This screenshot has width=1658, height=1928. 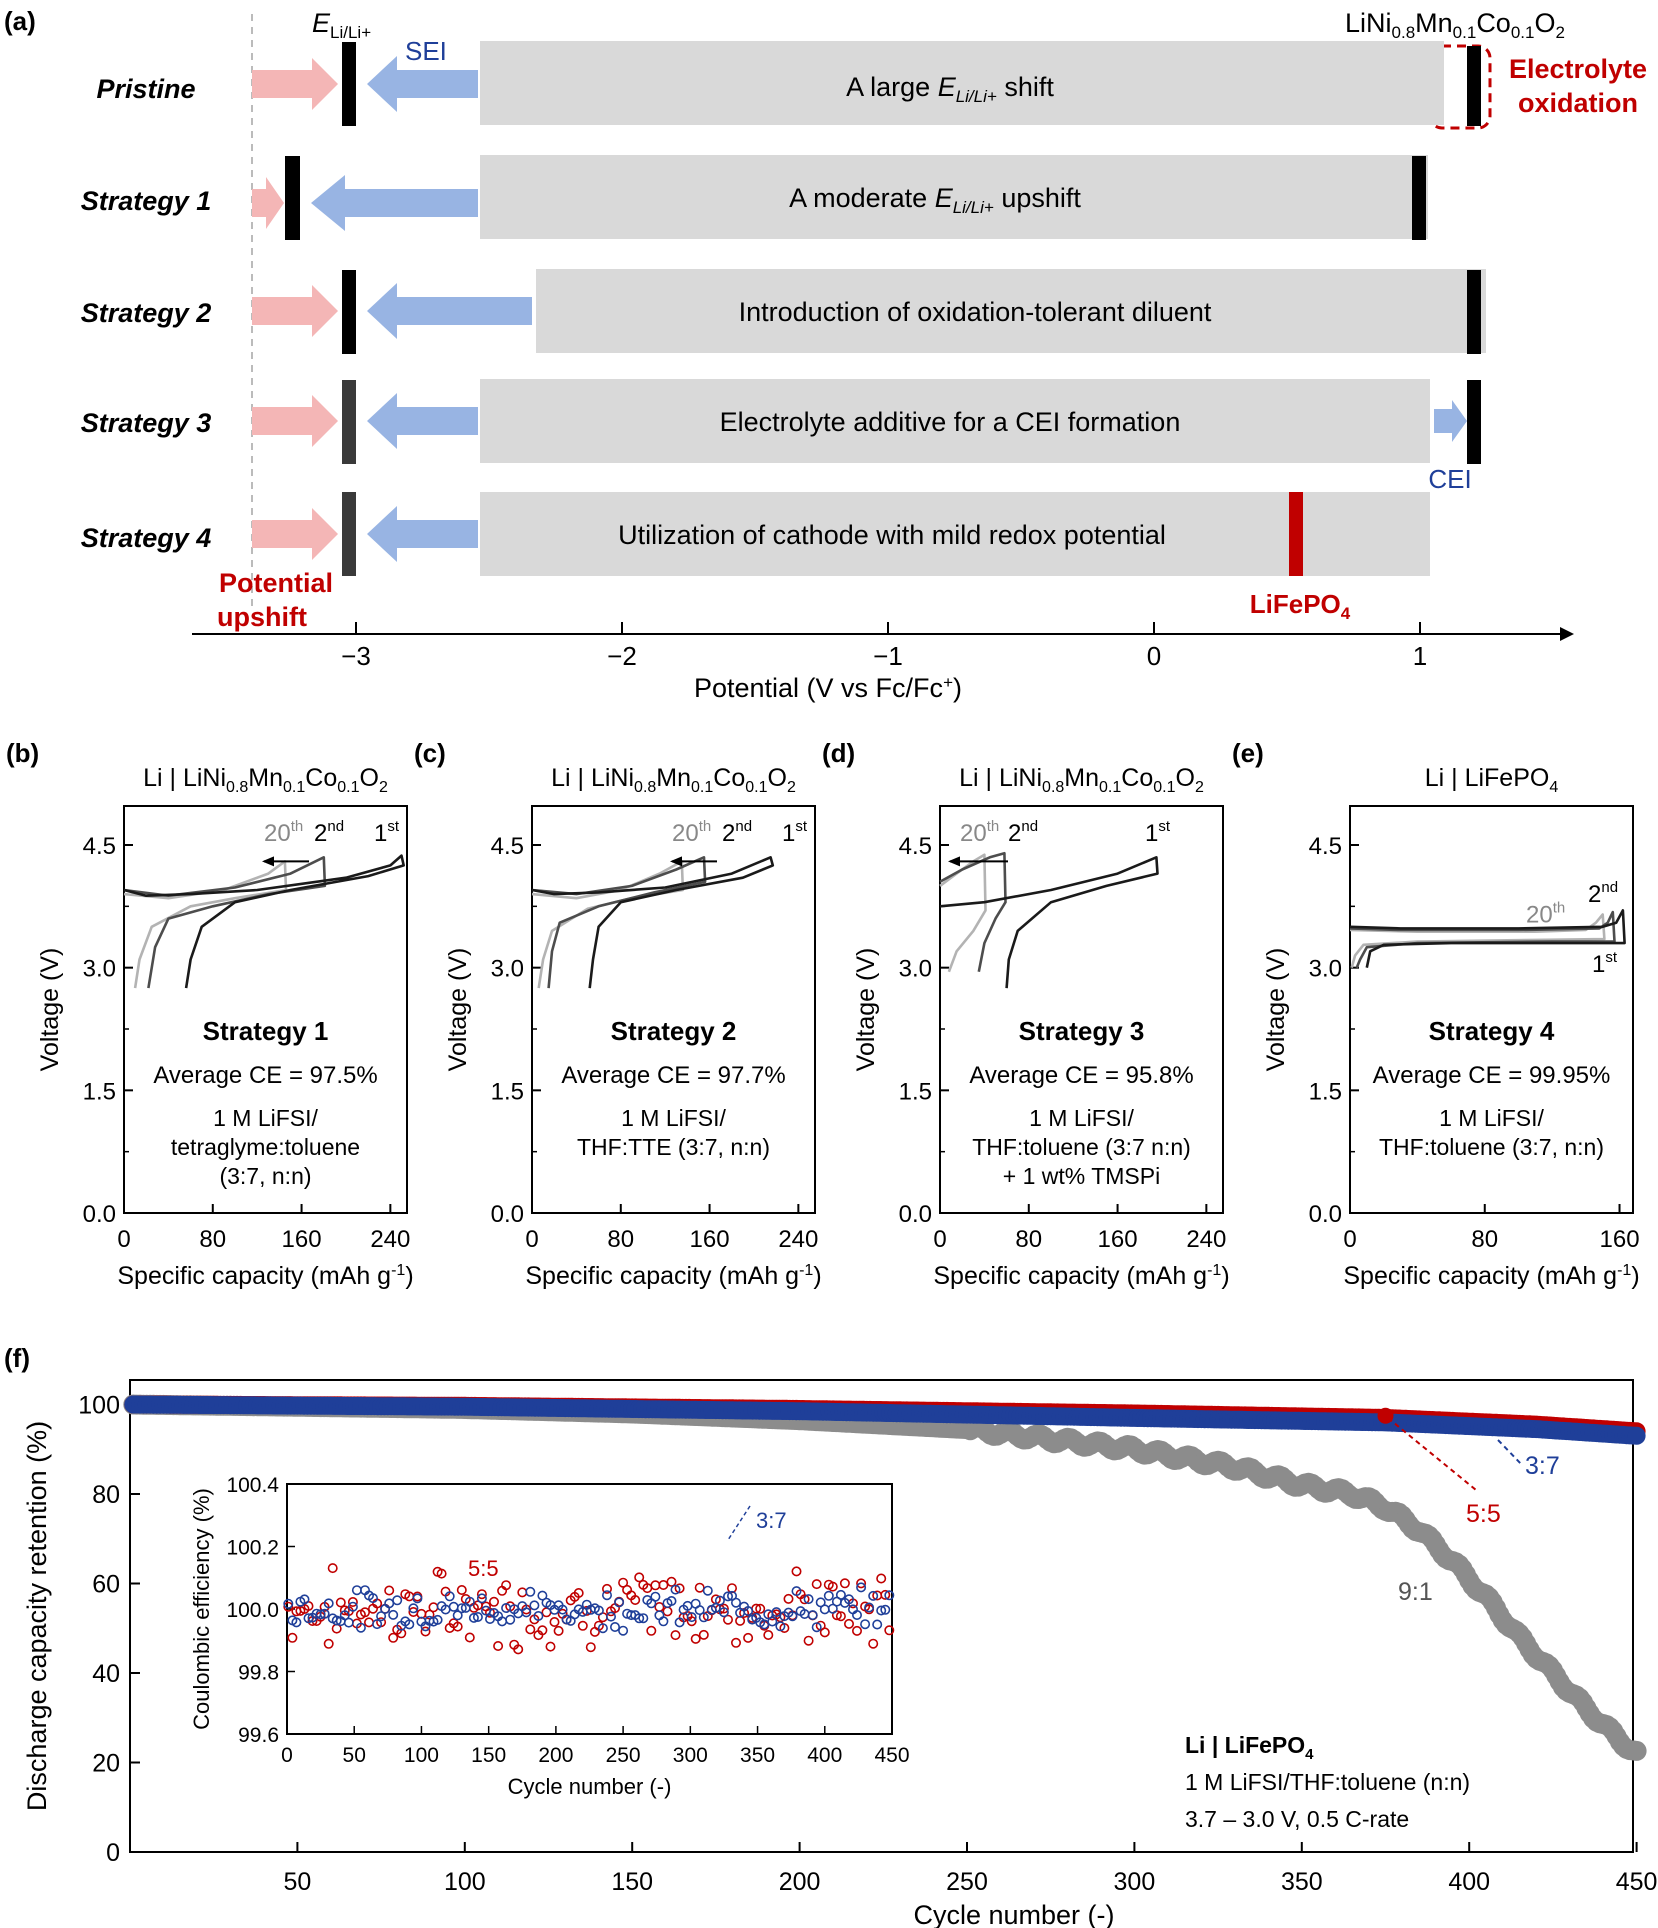 What do you see at coordinates (341, 25) in the screenshot?
I see `e-li-label: ELi/Li+` at bounding box center [341, 25].